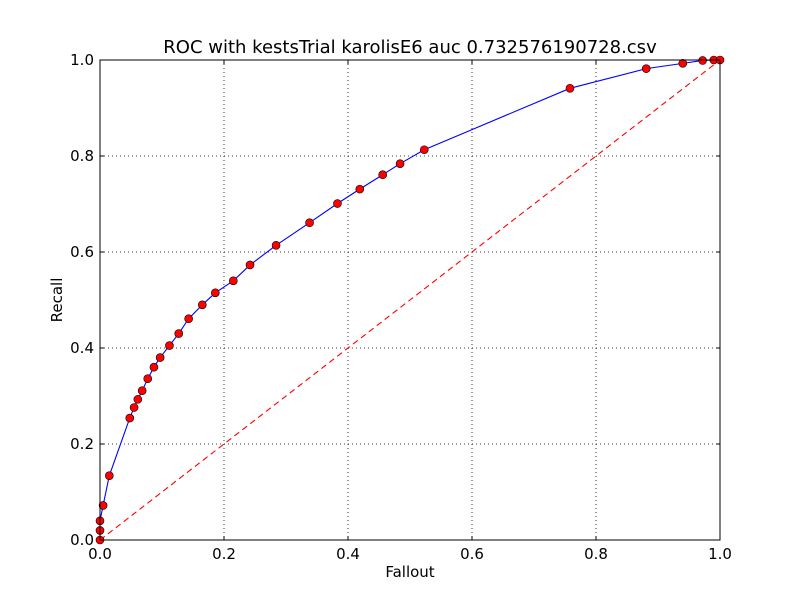 The width and height of the screenshot is (800, 605). Describe the element at coordinates (82, 444) in the screenshot. I see `y-tick-label: 0.2` at that location.